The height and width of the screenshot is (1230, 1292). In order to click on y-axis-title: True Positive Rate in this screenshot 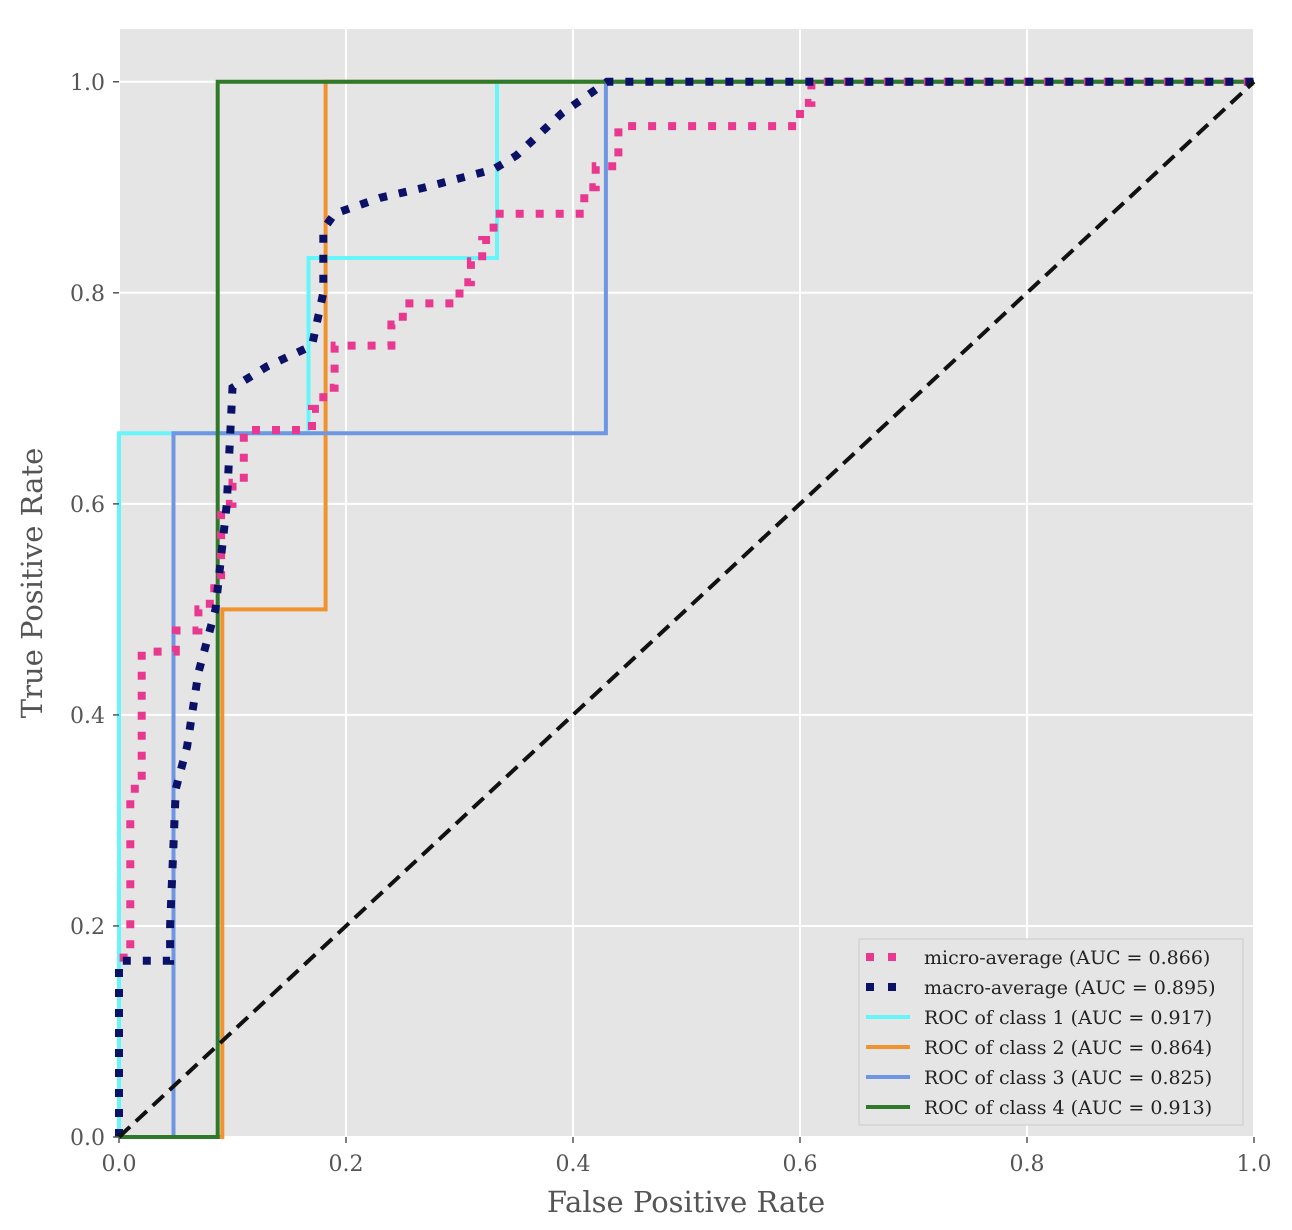, I will do `click(32, 583)`.